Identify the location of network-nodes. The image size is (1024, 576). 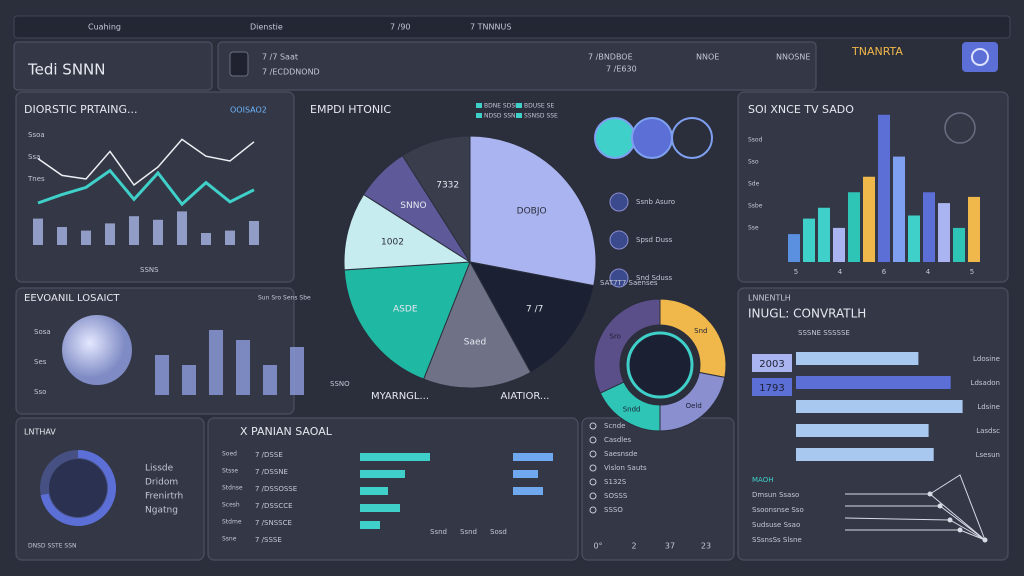
(957, 517).